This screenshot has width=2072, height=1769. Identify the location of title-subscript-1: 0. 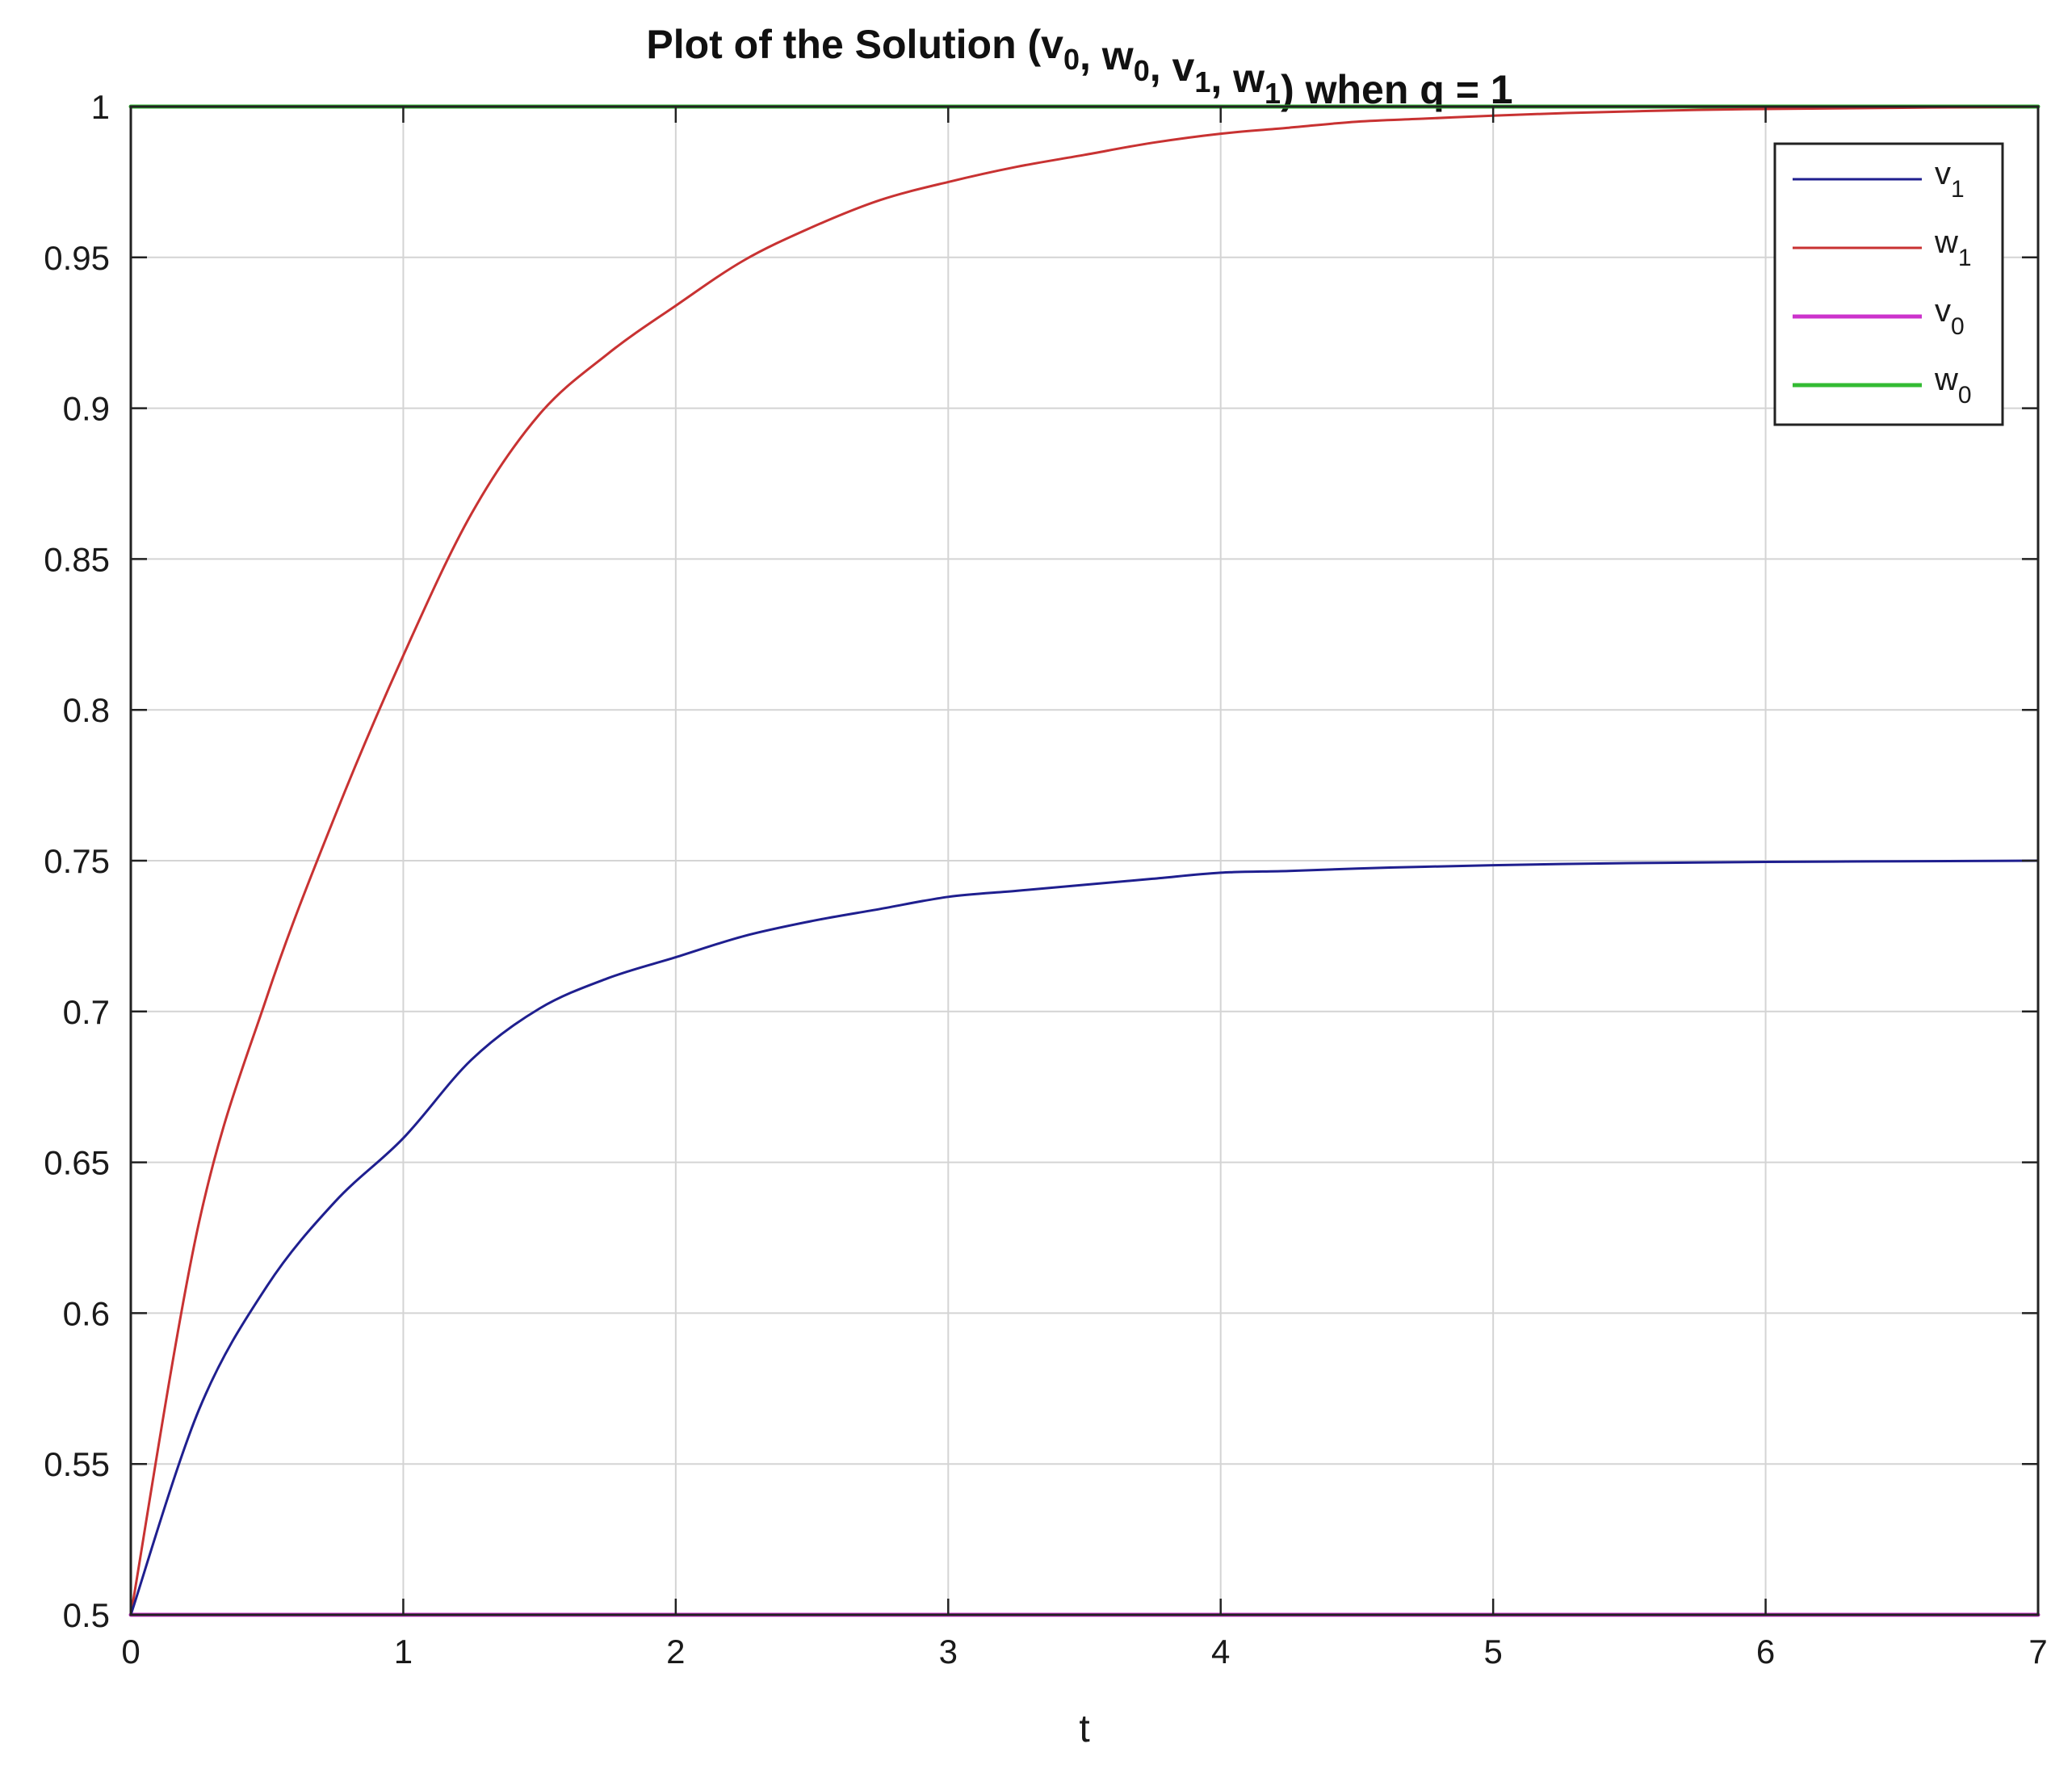
(1142, 70).